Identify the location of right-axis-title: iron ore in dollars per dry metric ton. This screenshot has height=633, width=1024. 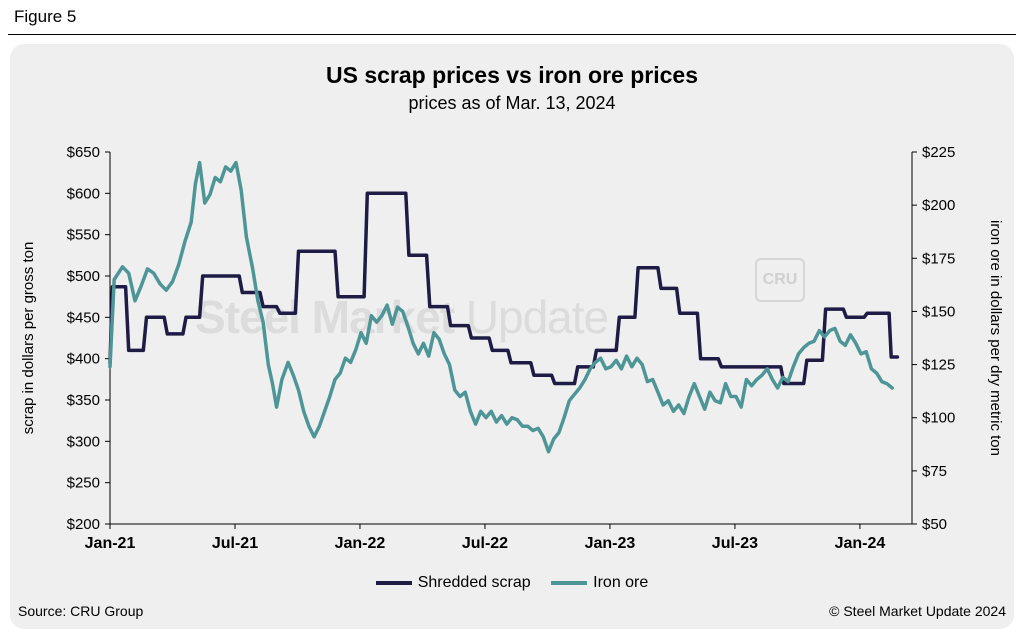
(995, 338).